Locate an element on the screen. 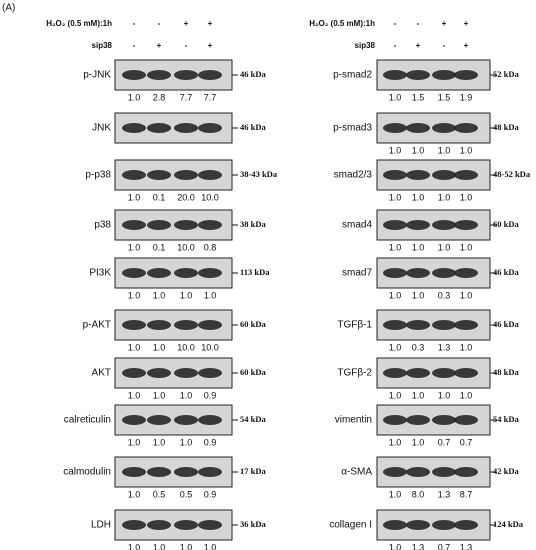 The width and height of the screenshot is (536, 550). kda-label: 38 kDa is located at coordinates (253, 224).